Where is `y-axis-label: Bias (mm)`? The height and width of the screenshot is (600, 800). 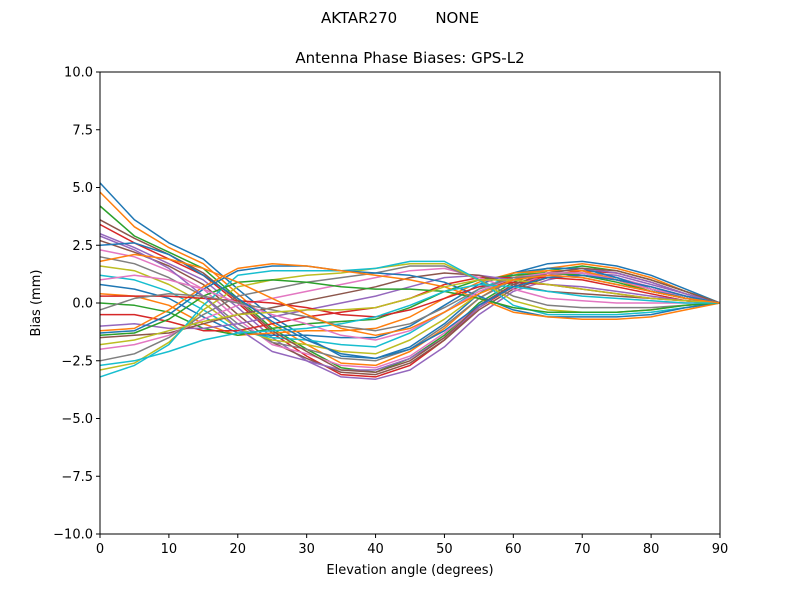
y-axis-label: Bias (mm) is located at coordinates (36, 303).